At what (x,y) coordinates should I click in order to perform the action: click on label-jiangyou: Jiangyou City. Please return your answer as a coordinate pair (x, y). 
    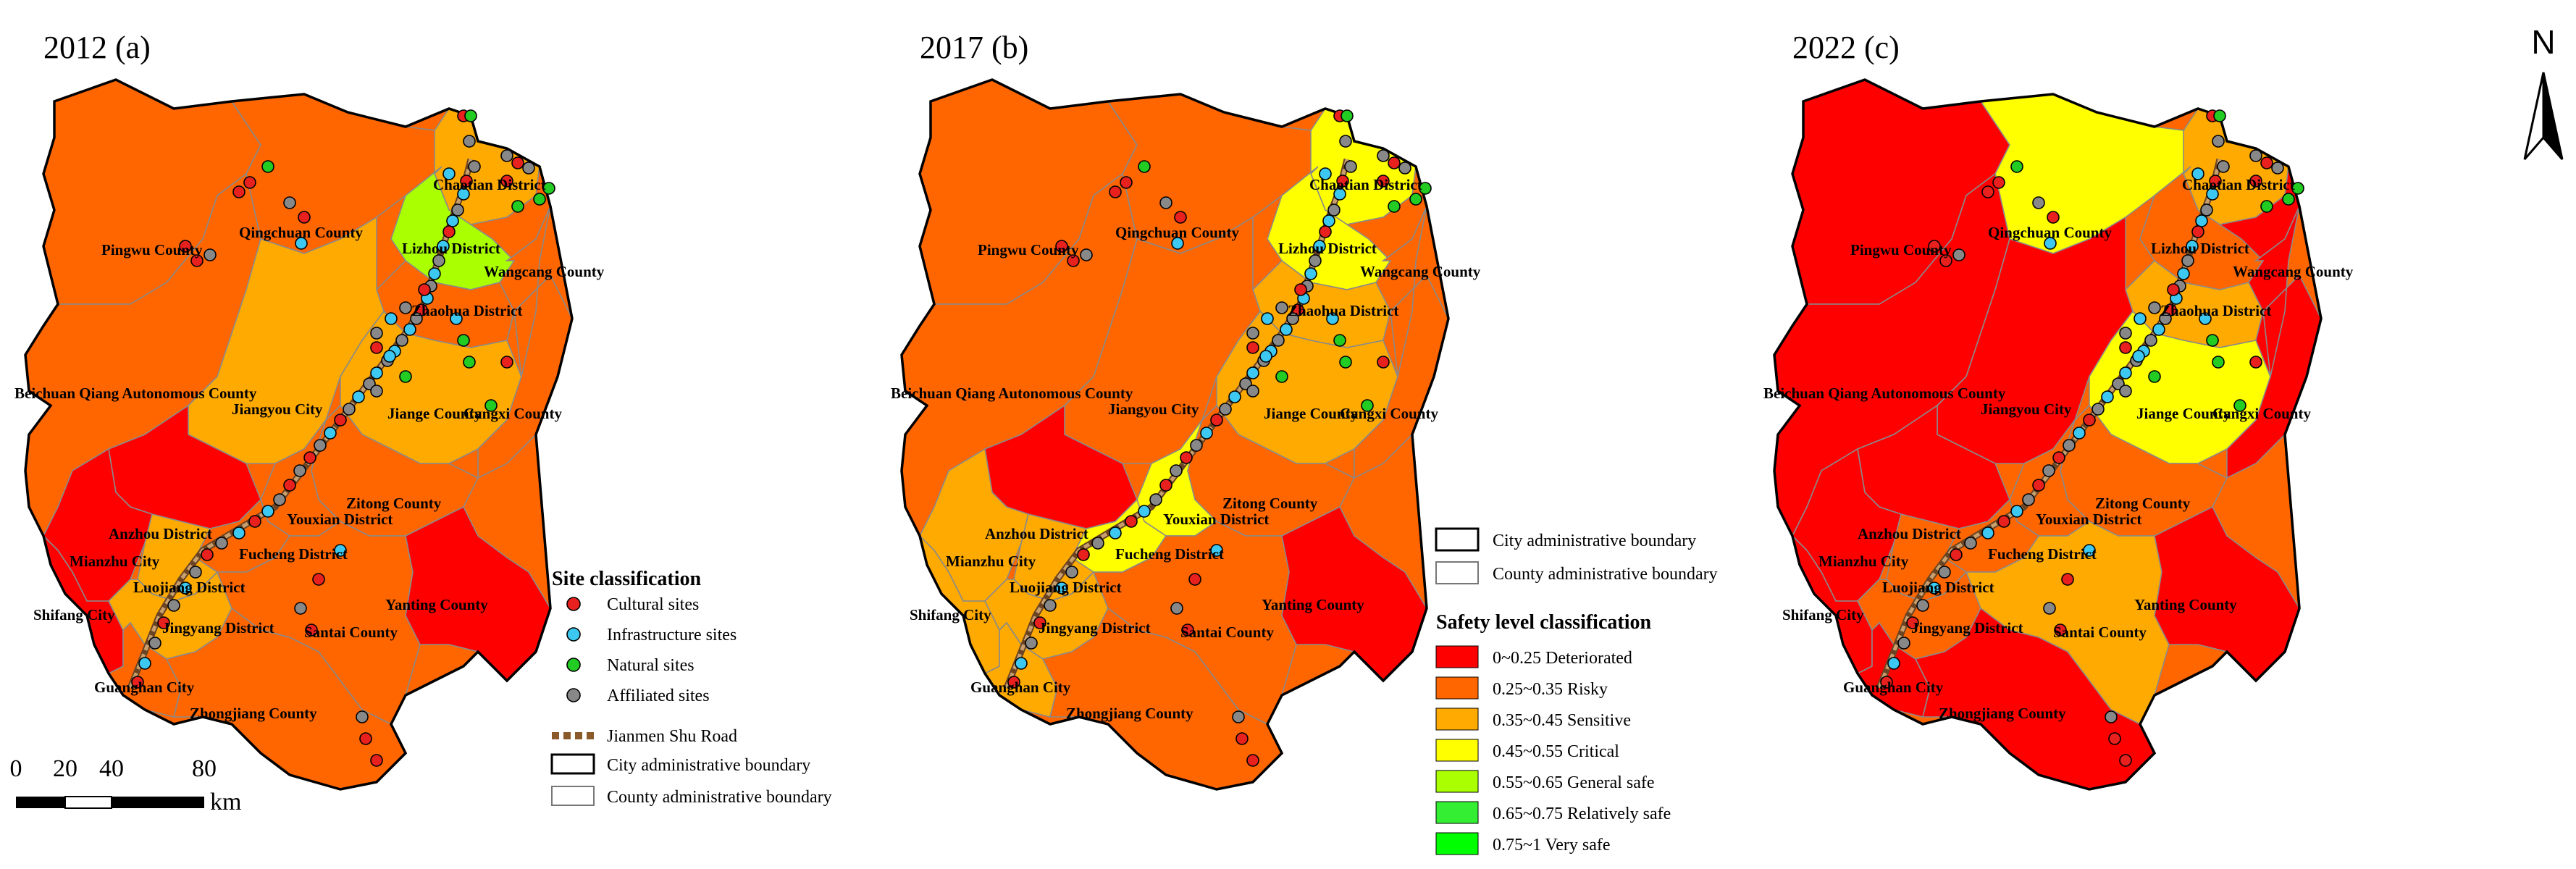
    Looking at the image, I should click on (2026, 409).